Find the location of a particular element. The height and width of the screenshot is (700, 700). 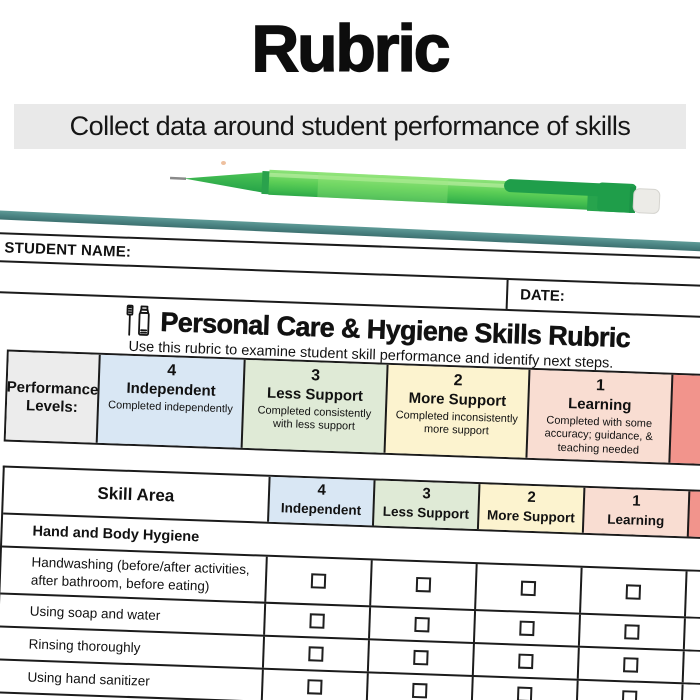

poster-title: Rubric is located at coordinates (351, 48).